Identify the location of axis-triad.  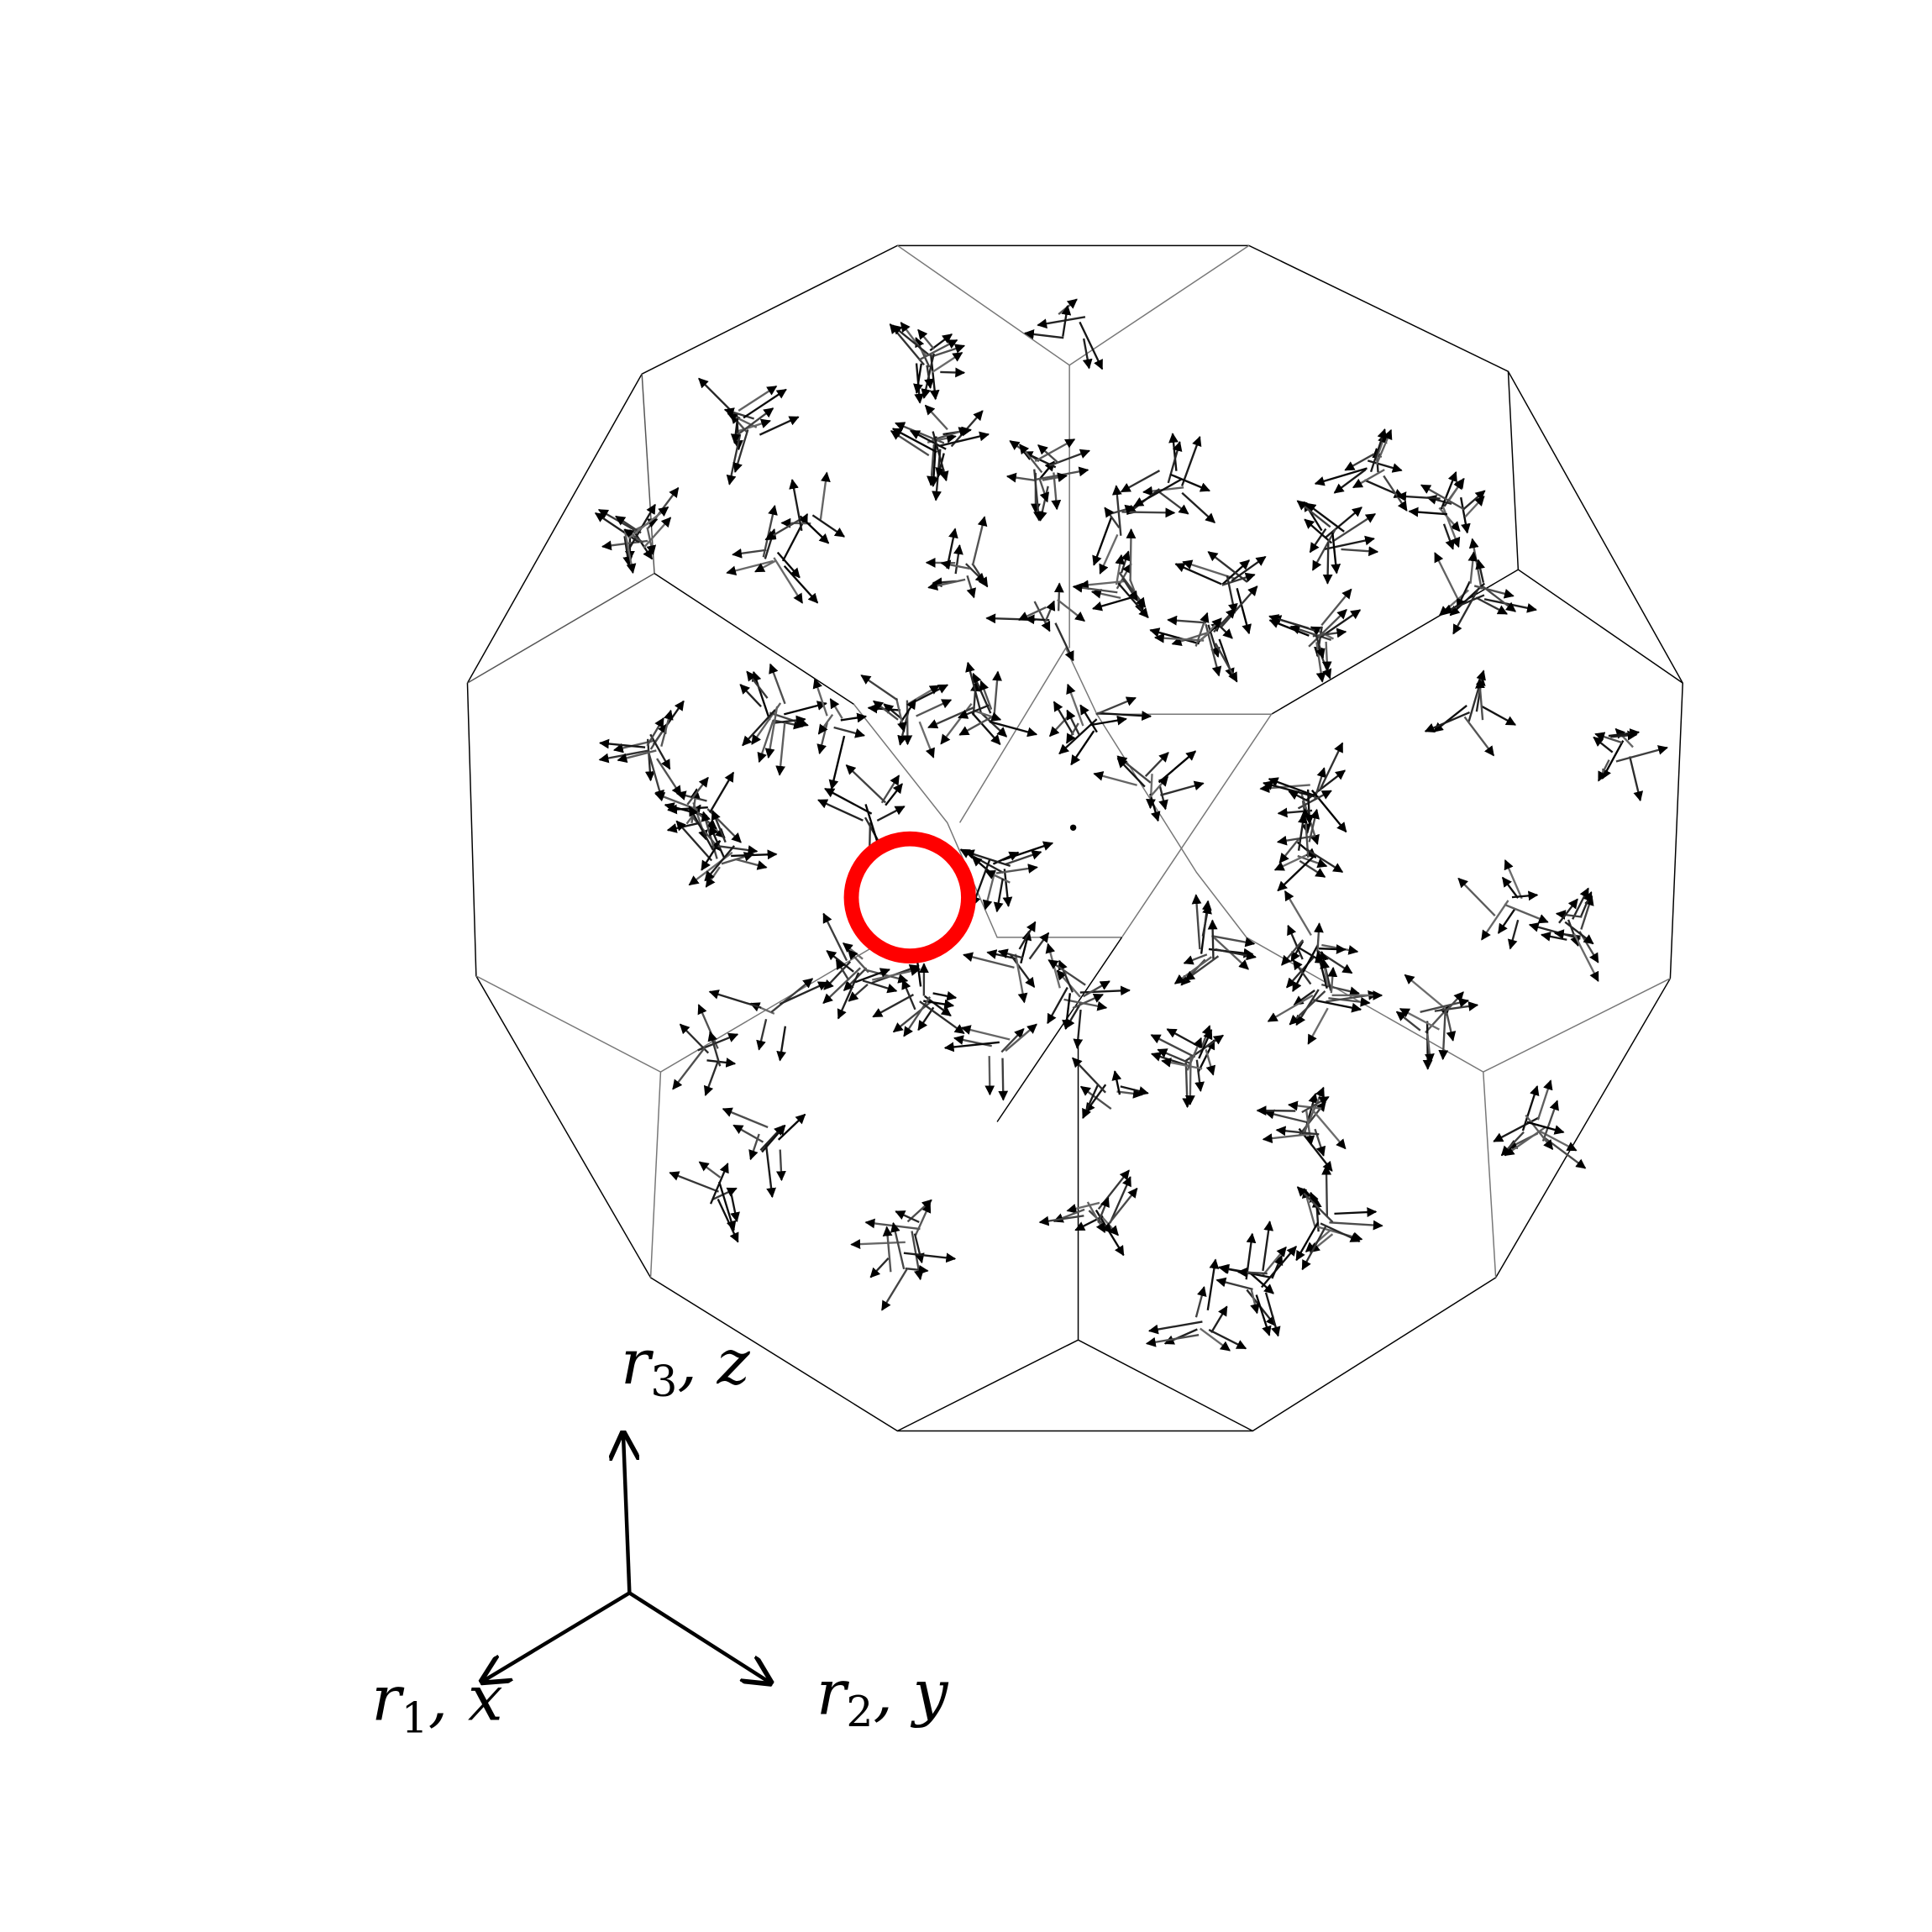
(626, 1558).